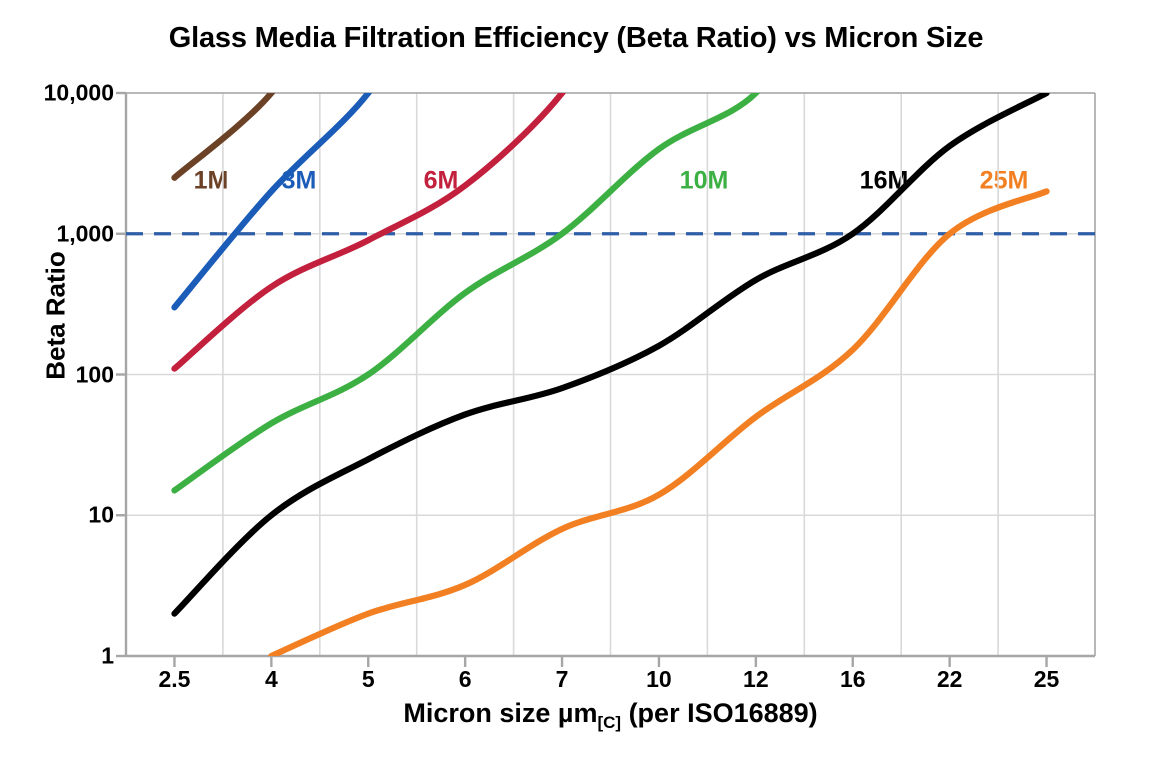 The height and width of the screenshot is (768, 1152). What do you see at coordinates (272, 202) in the screenshot?
I see `curve-3m` at bounding box center [272, 202].